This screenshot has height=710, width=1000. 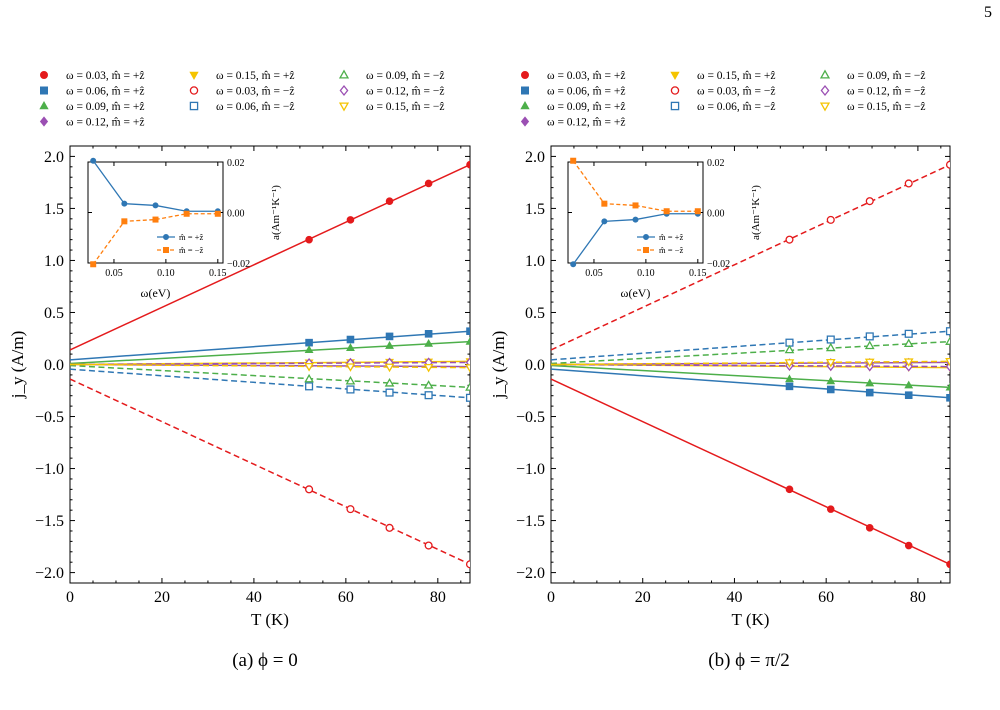 I want to click on x-tick-label: 0, so click(x=70, y=597).